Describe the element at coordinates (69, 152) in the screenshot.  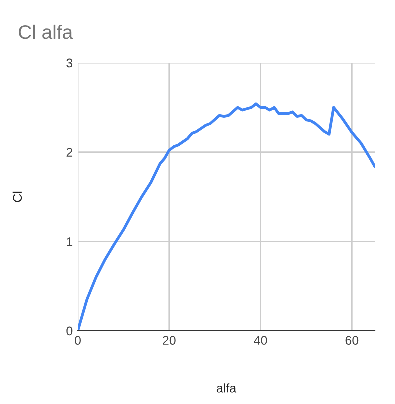
I see `y-tick-label: 2` at that location.